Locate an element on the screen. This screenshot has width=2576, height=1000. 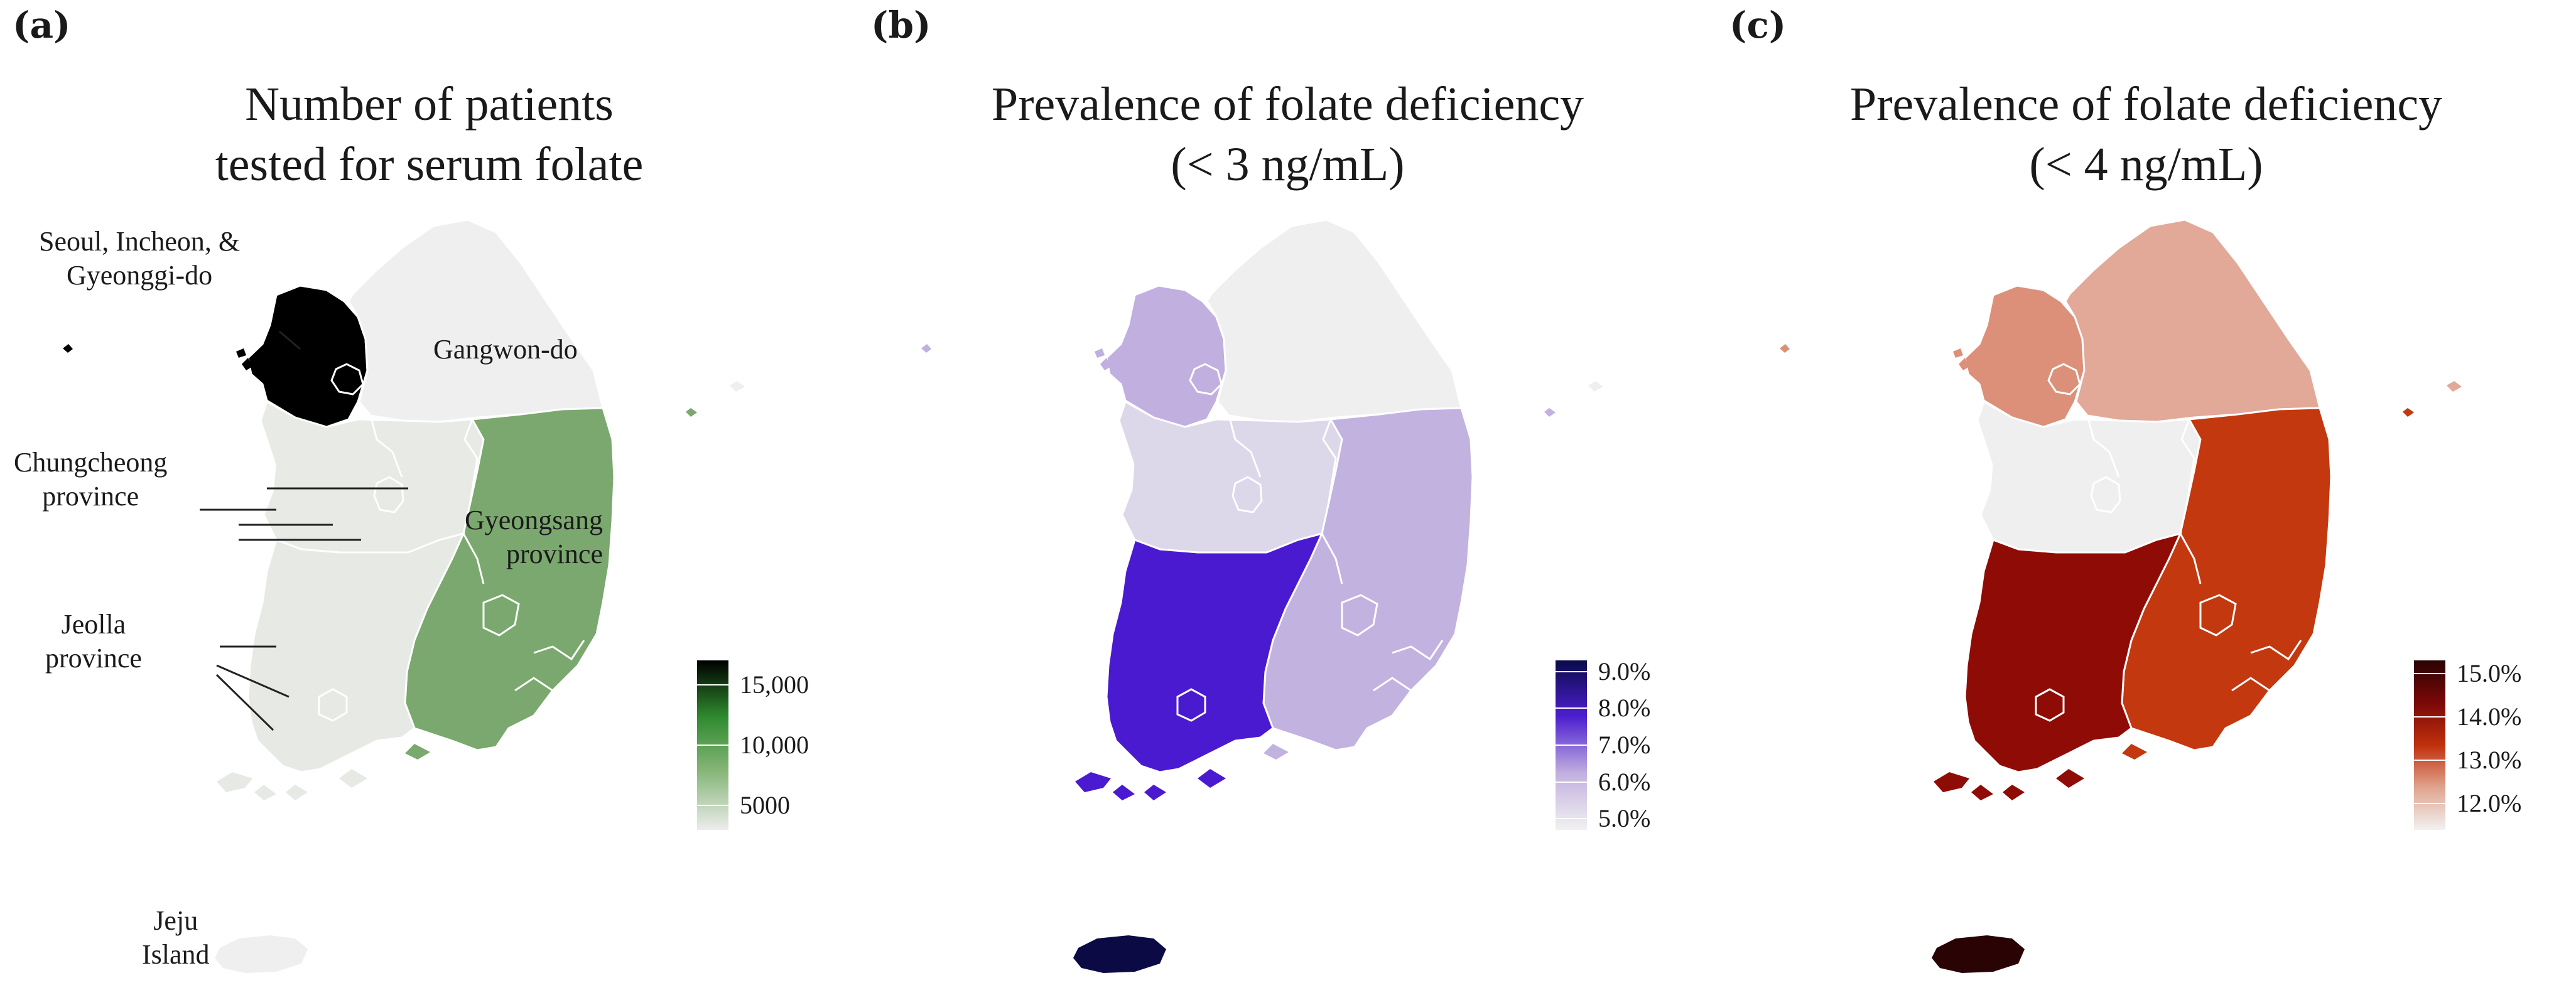
legend-tick-label: 8.0% is located at coordinates (1624, 708).